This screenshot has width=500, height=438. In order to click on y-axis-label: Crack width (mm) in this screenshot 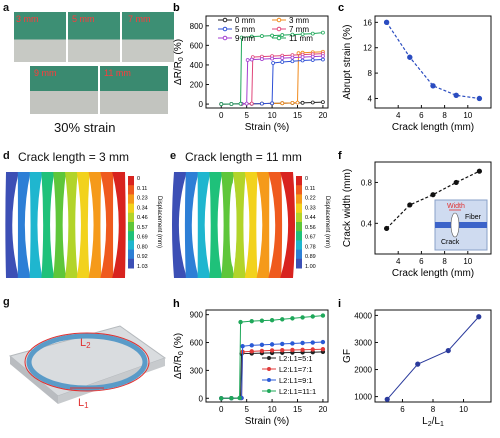, I will do `click(347, 208)`.